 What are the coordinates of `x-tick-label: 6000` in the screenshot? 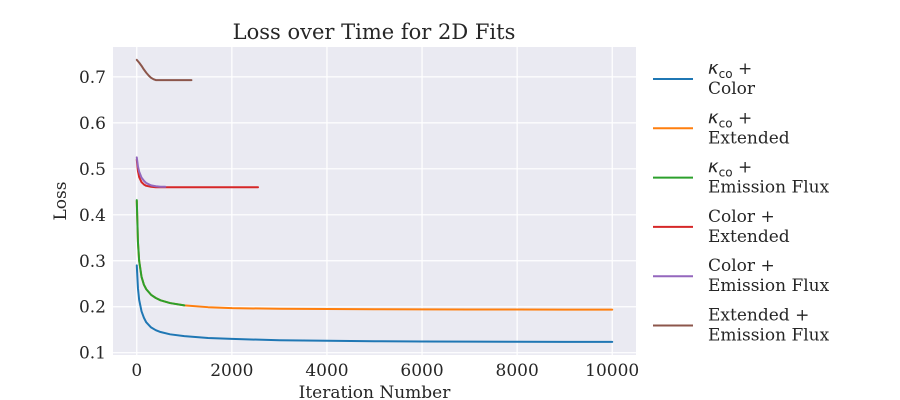 It's located at (421, 371).